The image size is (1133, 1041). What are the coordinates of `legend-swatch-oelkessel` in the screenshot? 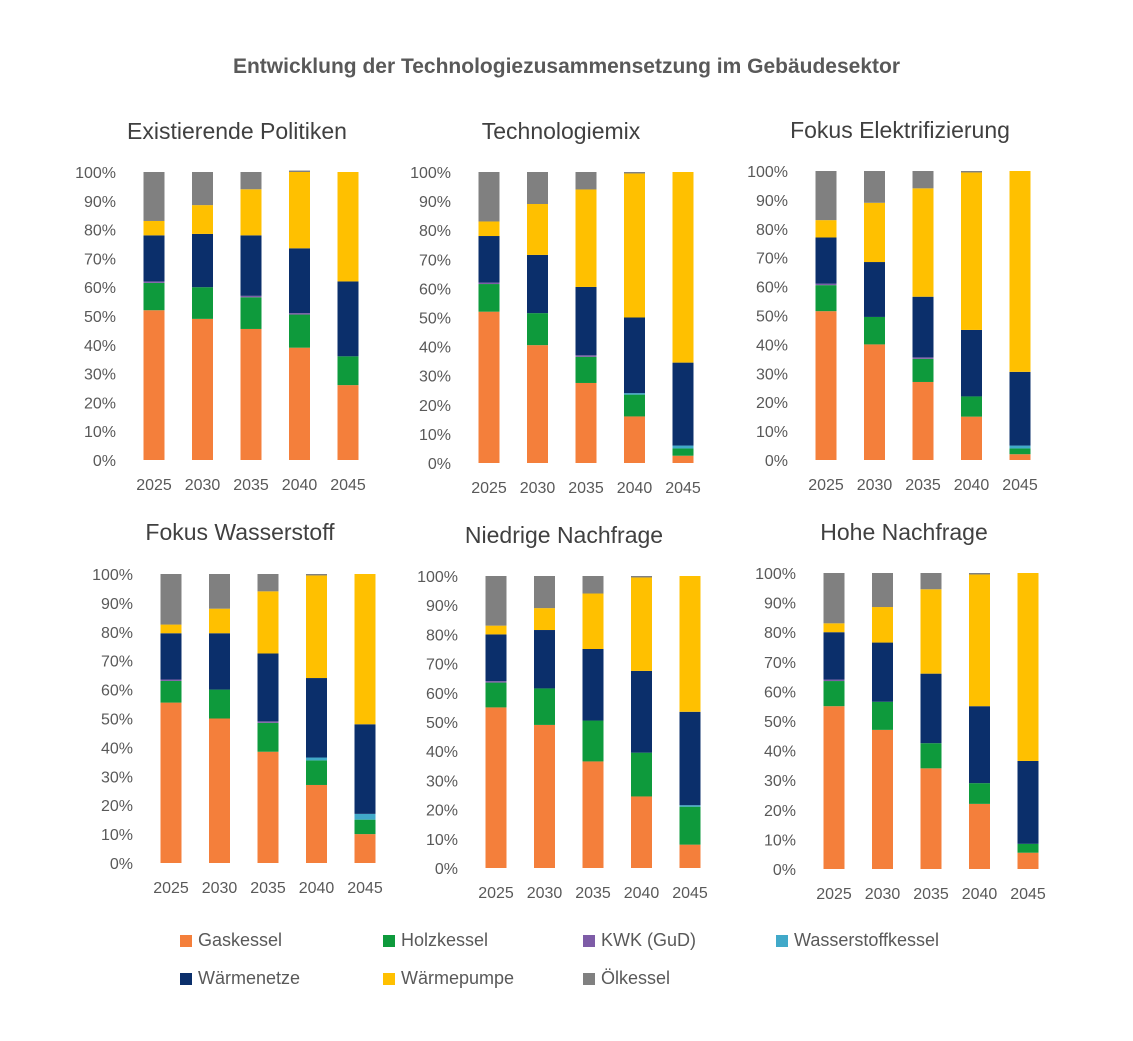 It's located at (589, 978).